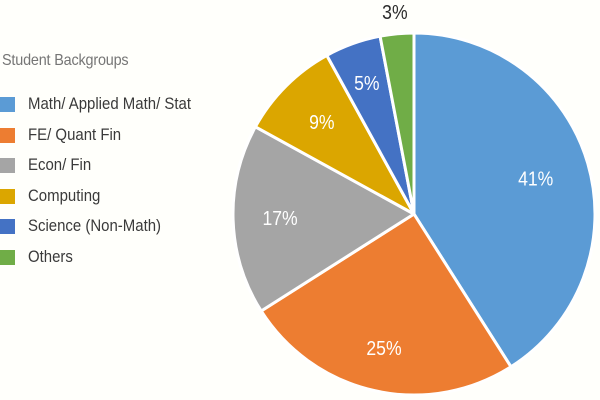  I want to click on slice-percent-label: 9%, so click(322, 122).